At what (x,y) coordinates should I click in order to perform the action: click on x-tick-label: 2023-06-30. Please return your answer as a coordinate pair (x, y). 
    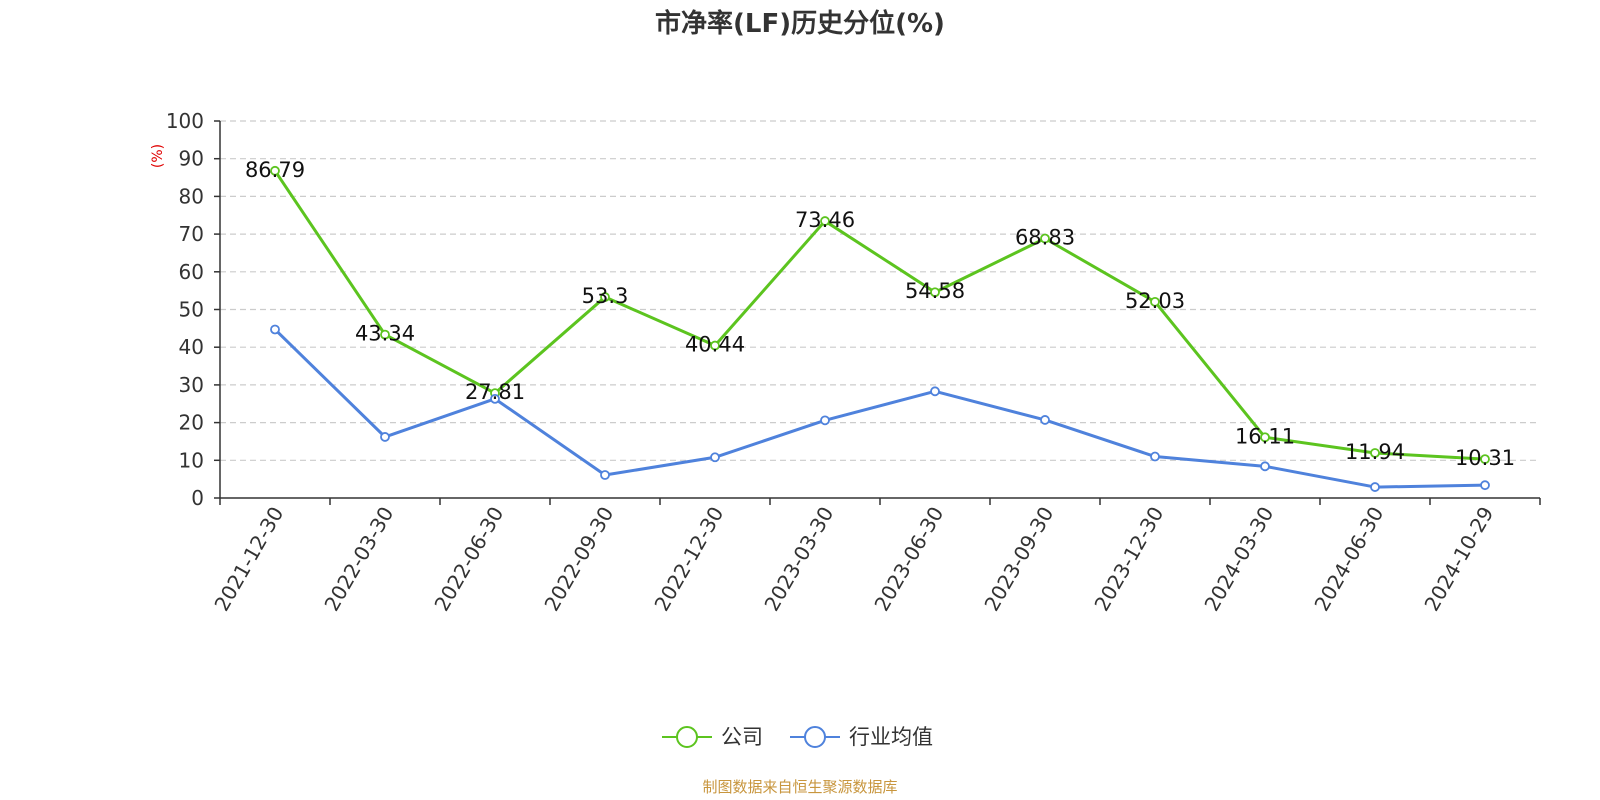
    Looking at the image, I should click on (908, 559).